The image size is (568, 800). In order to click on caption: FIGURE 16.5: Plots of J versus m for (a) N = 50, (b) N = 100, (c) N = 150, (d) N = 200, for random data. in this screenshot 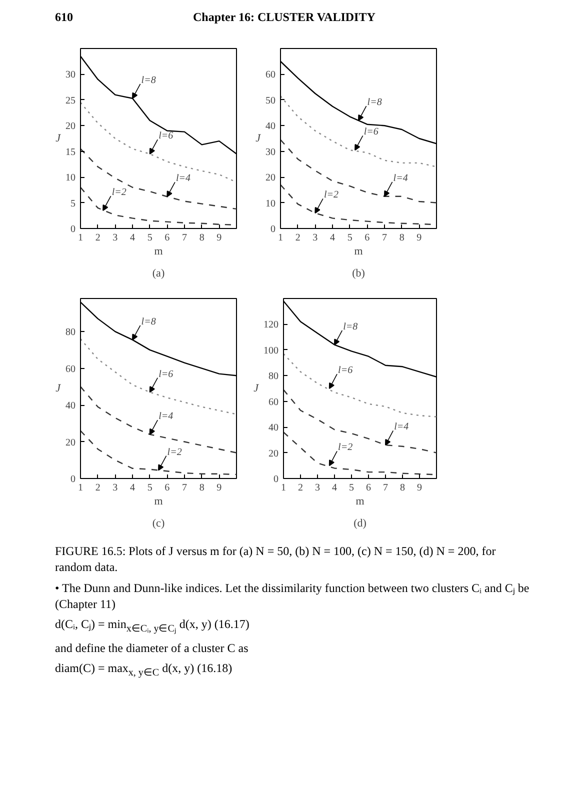, I will do `click(276, 559)`.